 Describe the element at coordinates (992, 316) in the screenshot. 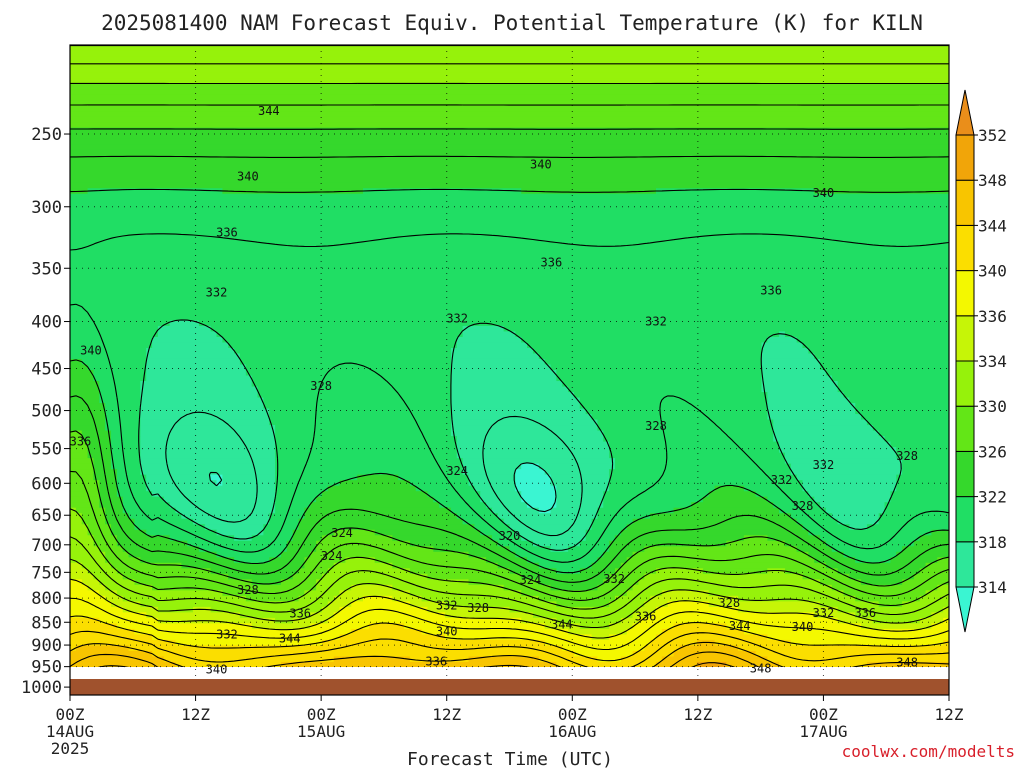

I see `colorbar-label: 336` at that location.